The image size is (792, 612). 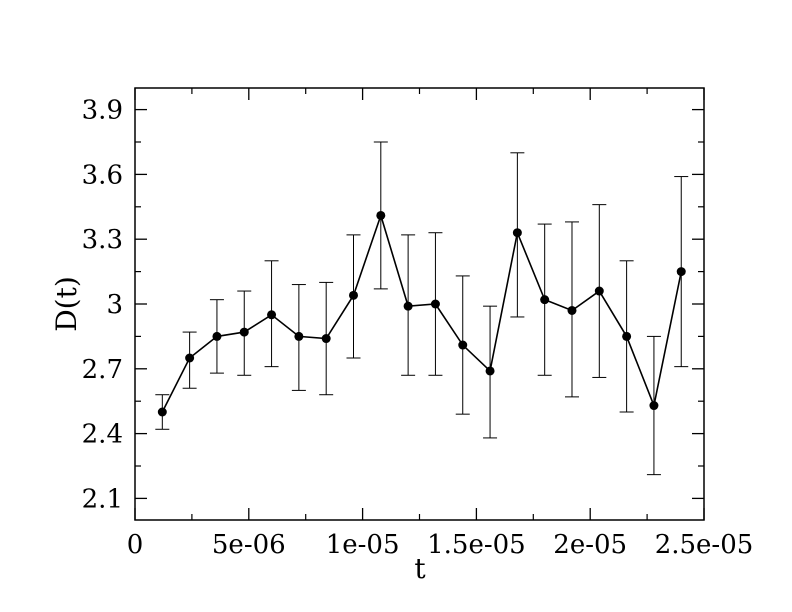 What do you see at coordinates (102, 111) in the screenshot?
I see `y-tick-label: 3.9` at bounding box center [102, 111].